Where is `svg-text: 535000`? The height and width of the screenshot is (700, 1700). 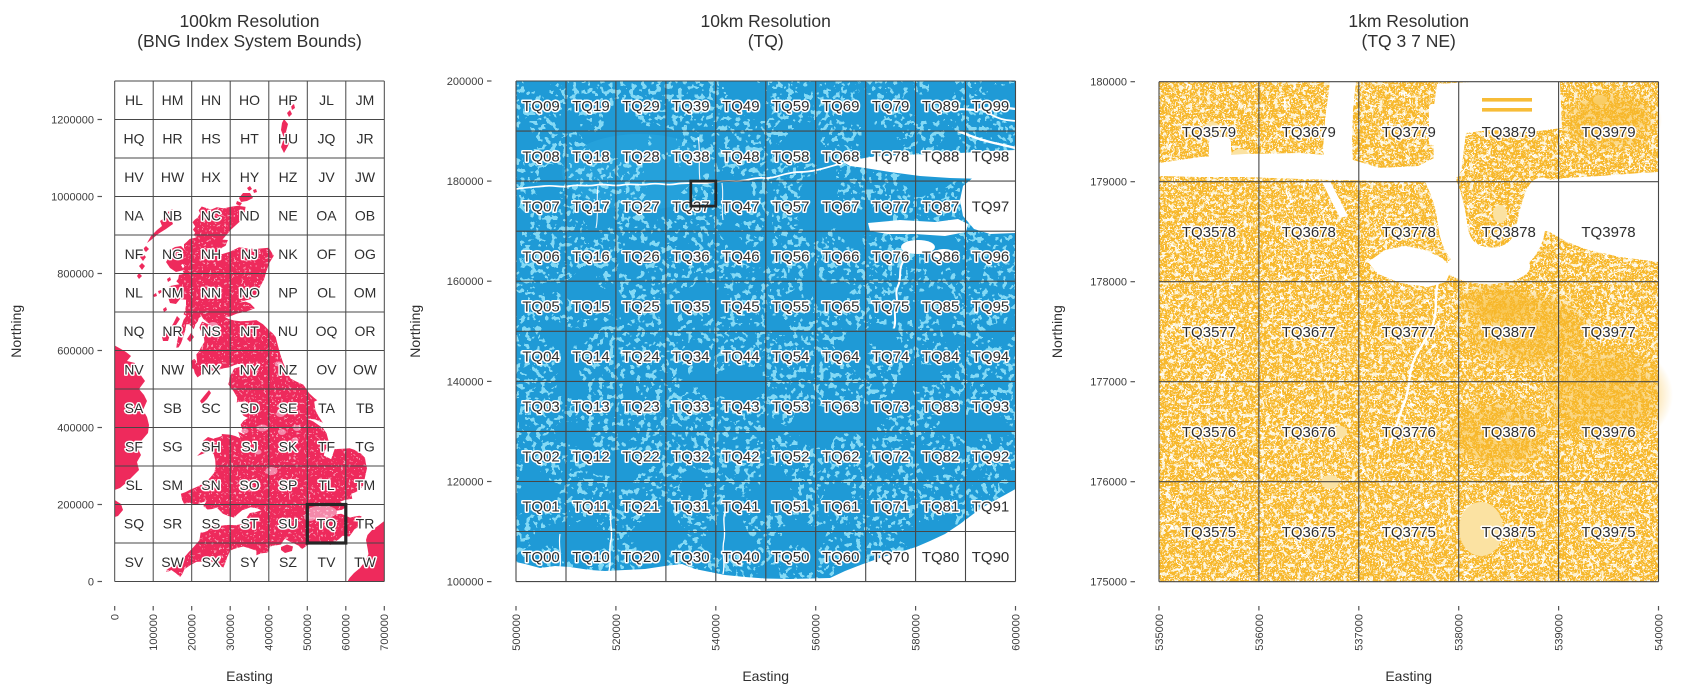
svg-text: 535000 is located at coordinates (1160, 632).